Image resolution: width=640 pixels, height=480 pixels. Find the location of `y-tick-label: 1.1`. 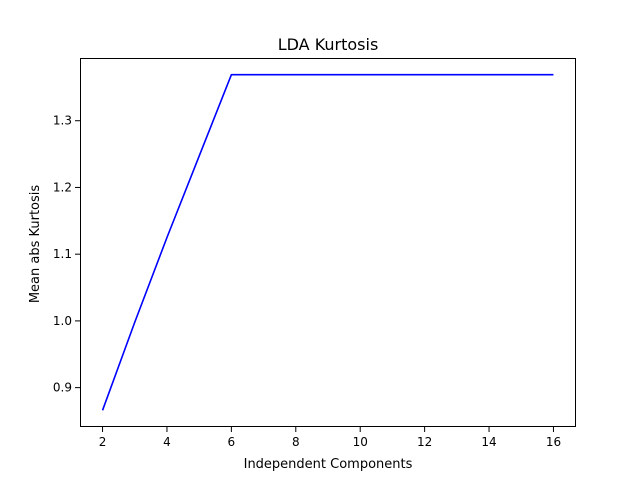

y-tick-label: 1.1 is located at coordinates (62, 254).